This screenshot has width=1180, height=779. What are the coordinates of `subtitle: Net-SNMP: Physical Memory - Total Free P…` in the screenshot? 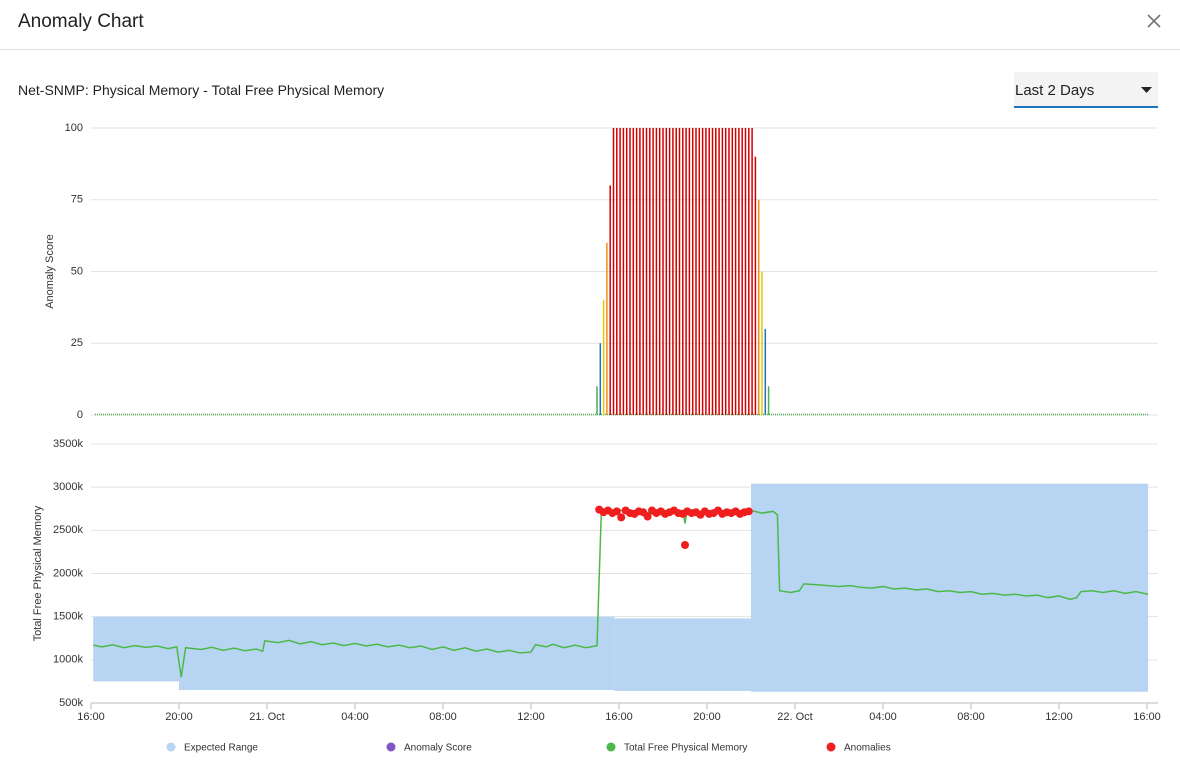 It's located at (201, 90).